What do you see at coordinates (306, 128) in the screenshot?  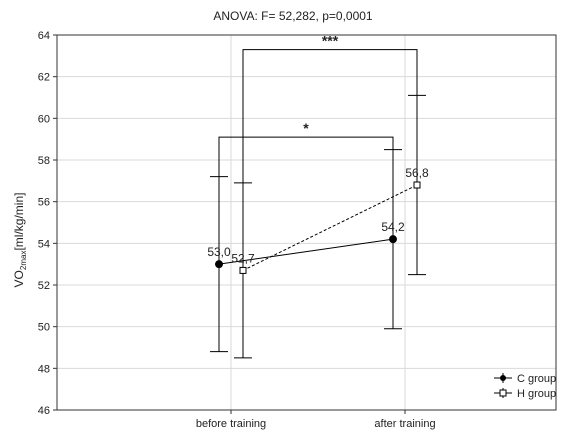 I see `significance-label: *` at bounding box center [306, 128].